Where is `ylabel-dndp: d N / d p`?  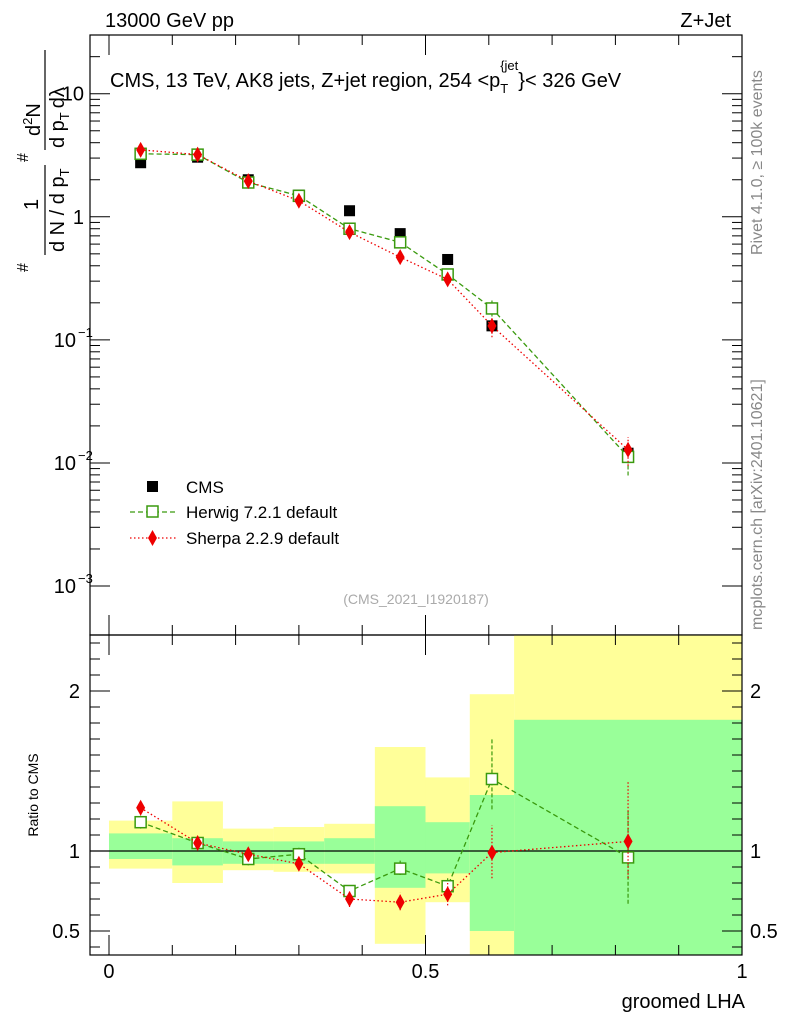
ylabel-dndp: d N / d p is located at coordinates (58, 214).